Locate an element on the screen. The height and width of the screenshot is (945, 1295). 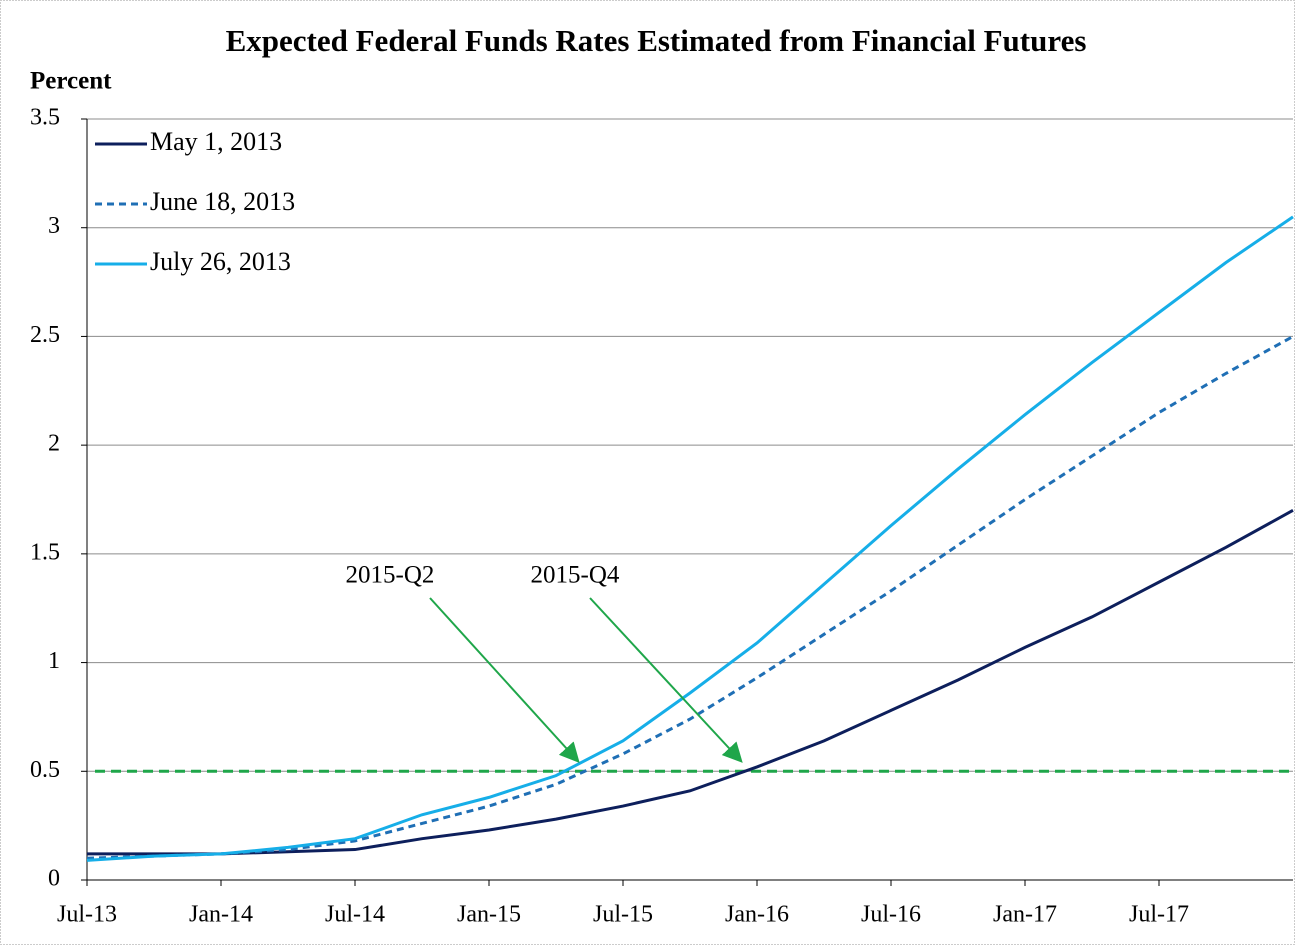
y-tick-label: 1 is located at coordinates (54, 661).